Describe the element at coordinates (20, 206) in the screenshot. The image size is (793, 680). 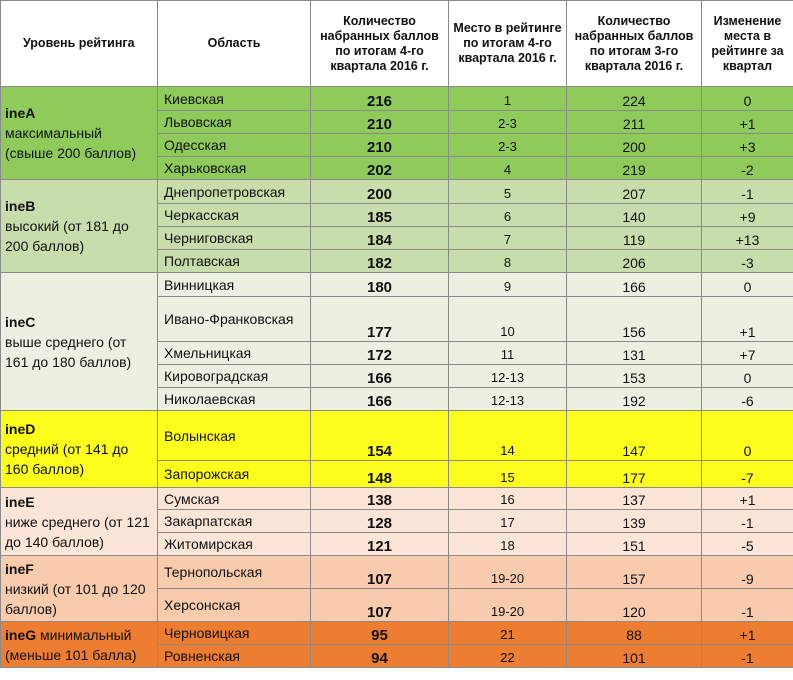
I see `rating-level-code: ineB` at that location.